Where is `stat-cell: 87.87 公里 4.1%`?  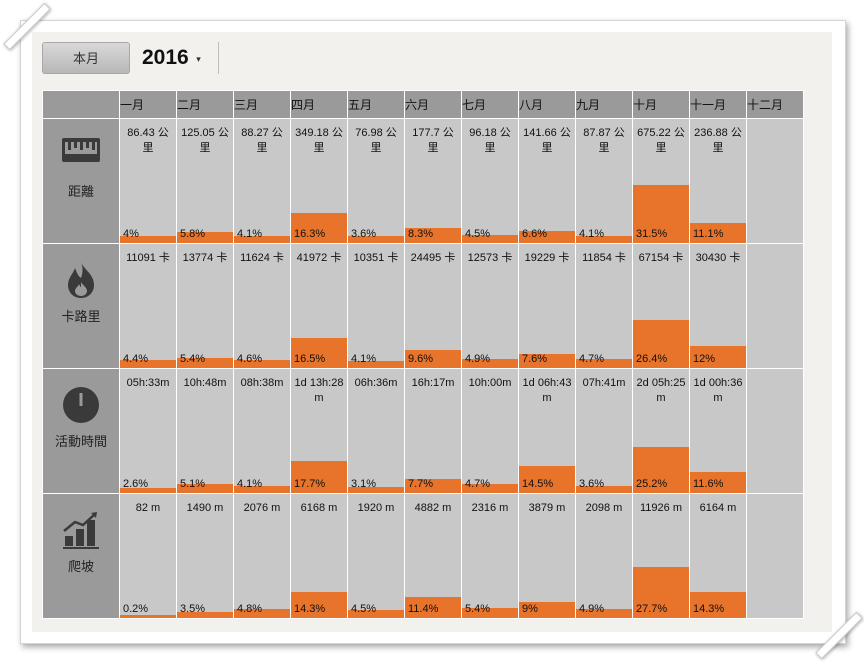
stat-cell: 87.87 公里 4.1% is located at coordinates (604, 181).